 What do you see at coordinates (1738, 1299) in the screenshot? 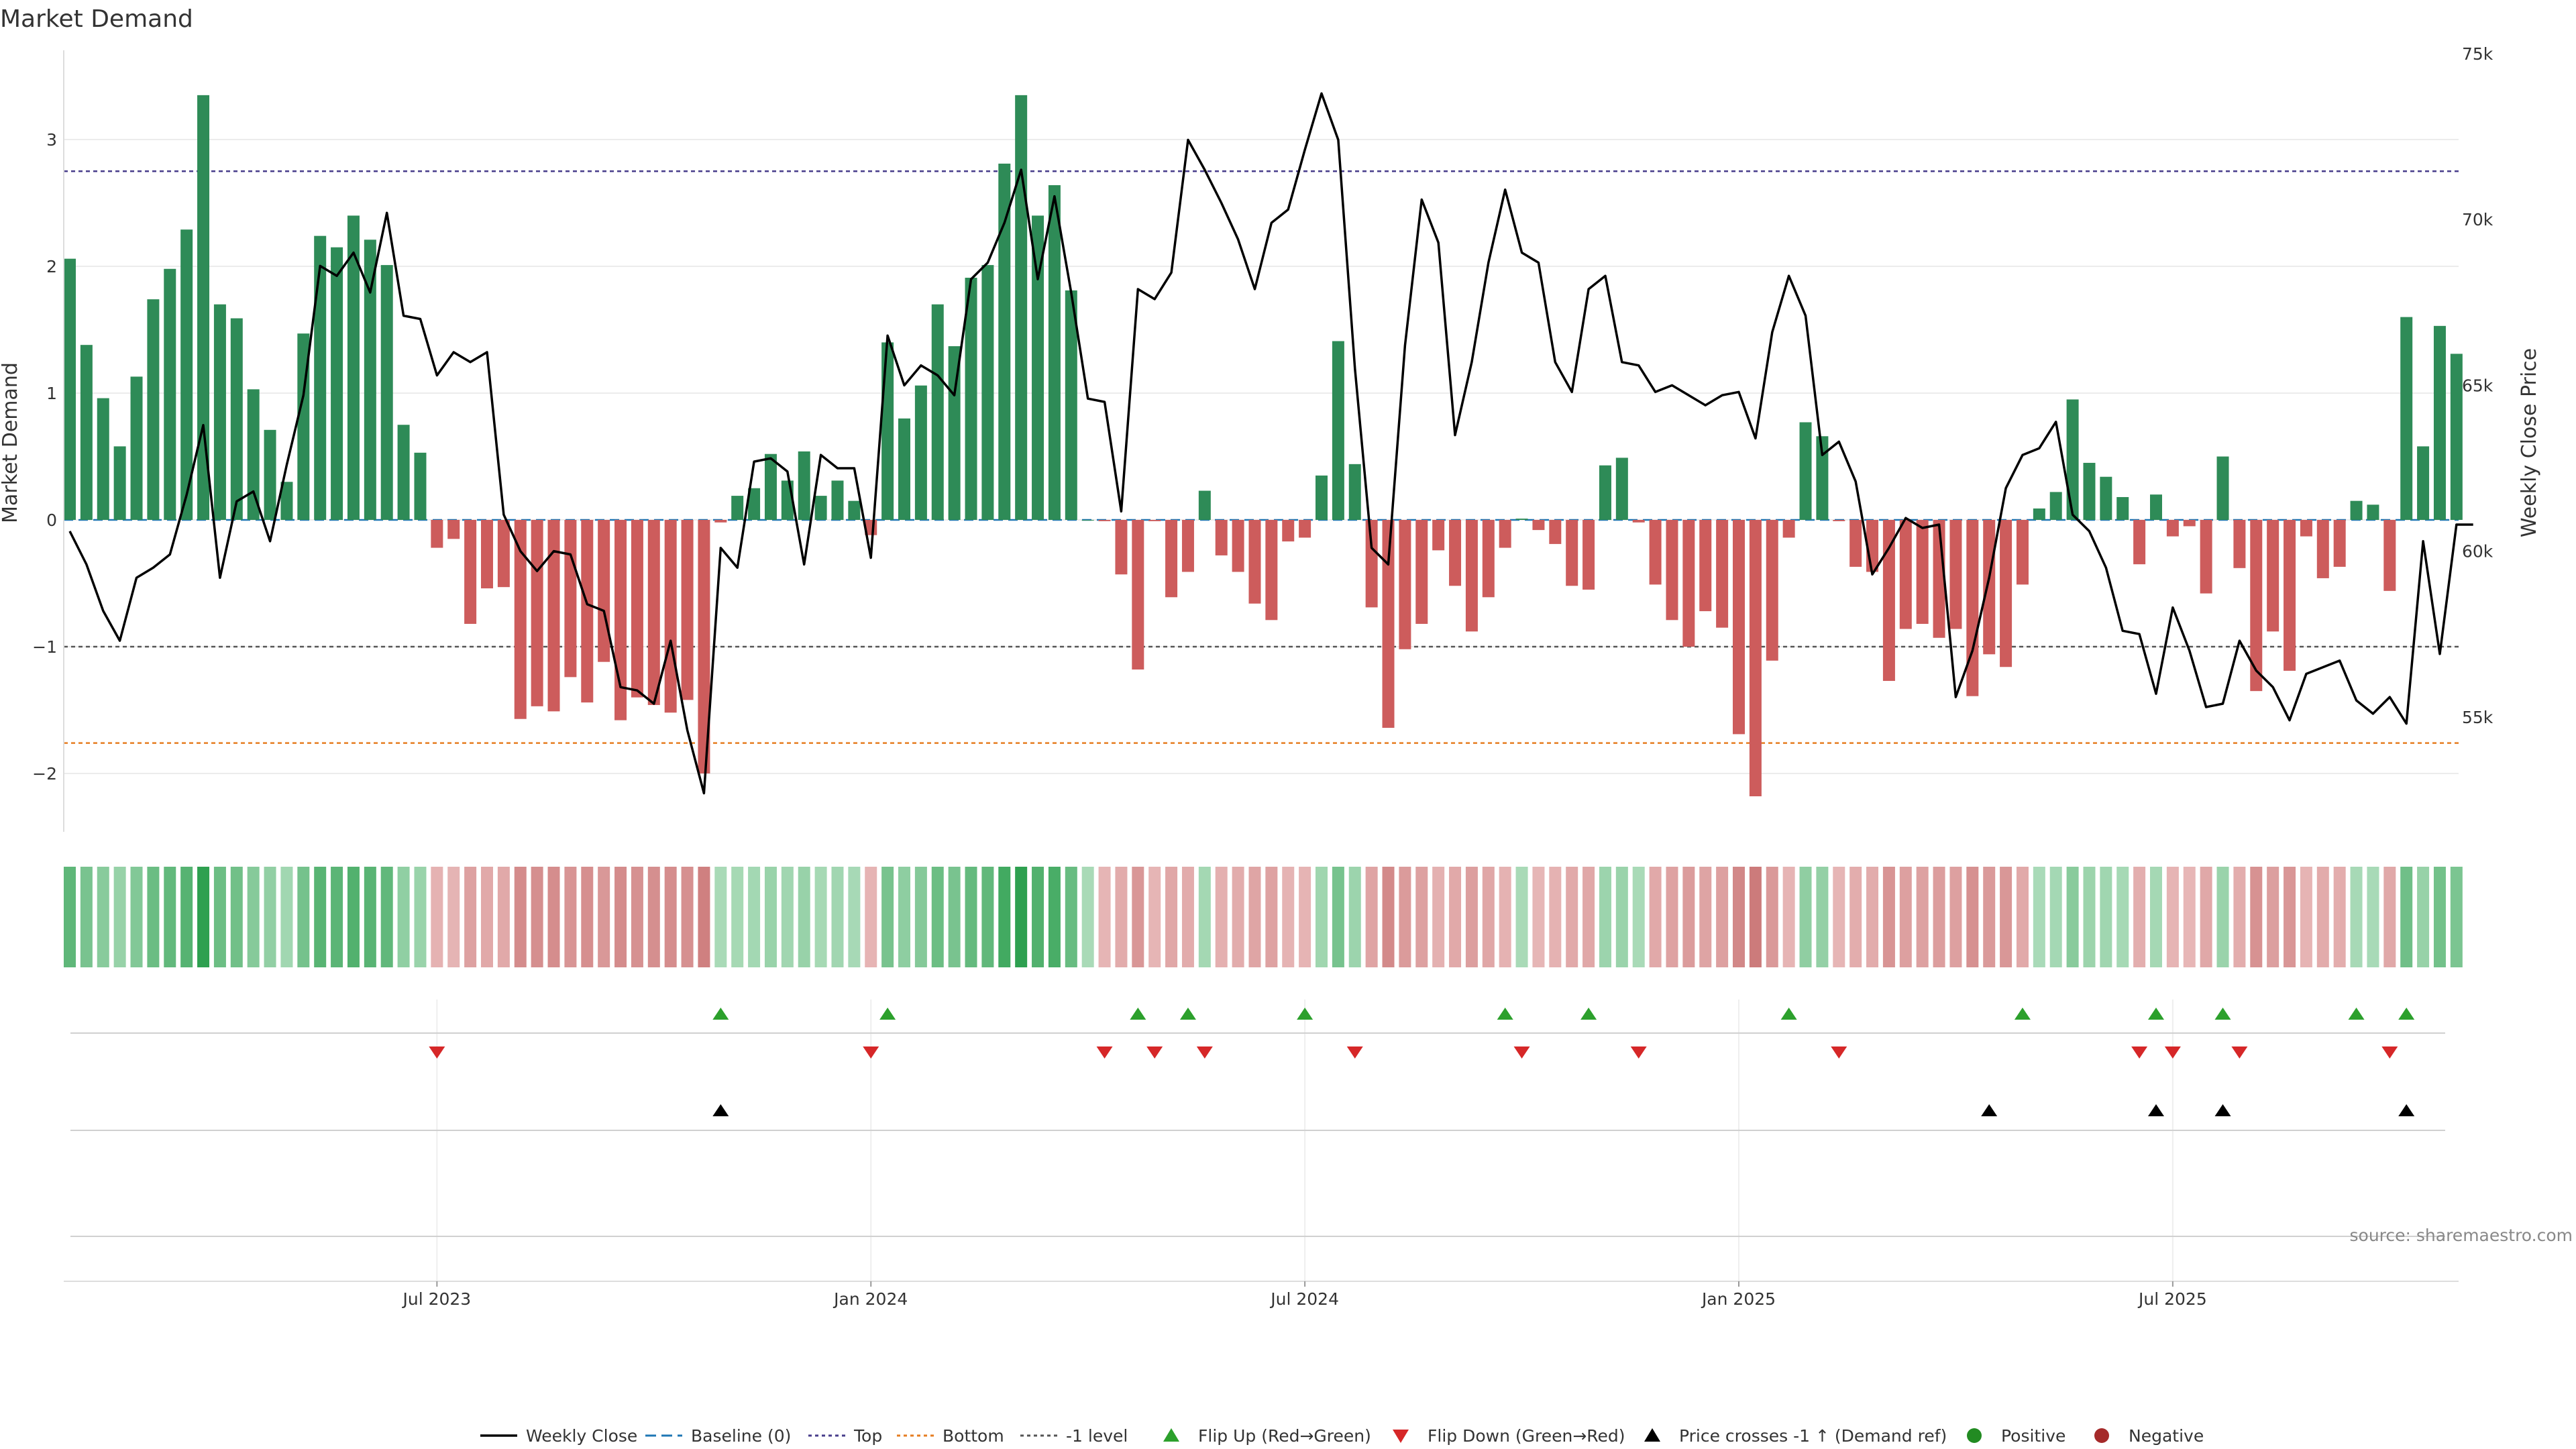
I see `x-tick-label: Jan 2025` at bounding box center [1738, 1299].